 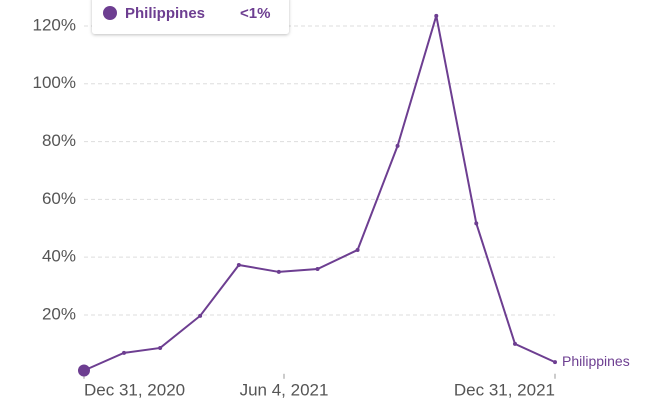 I want to click on legend: Philippines <1%, so click(x=190, y=17).